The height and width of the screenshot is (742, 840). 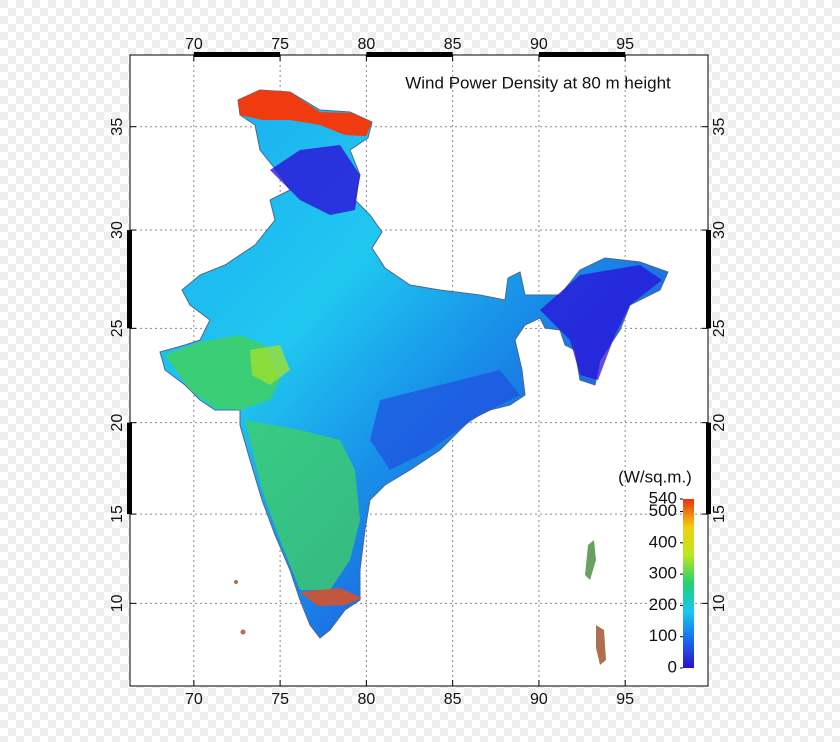 I want to click on colorbar-tick-label: 0, so click(x=672, y=666).